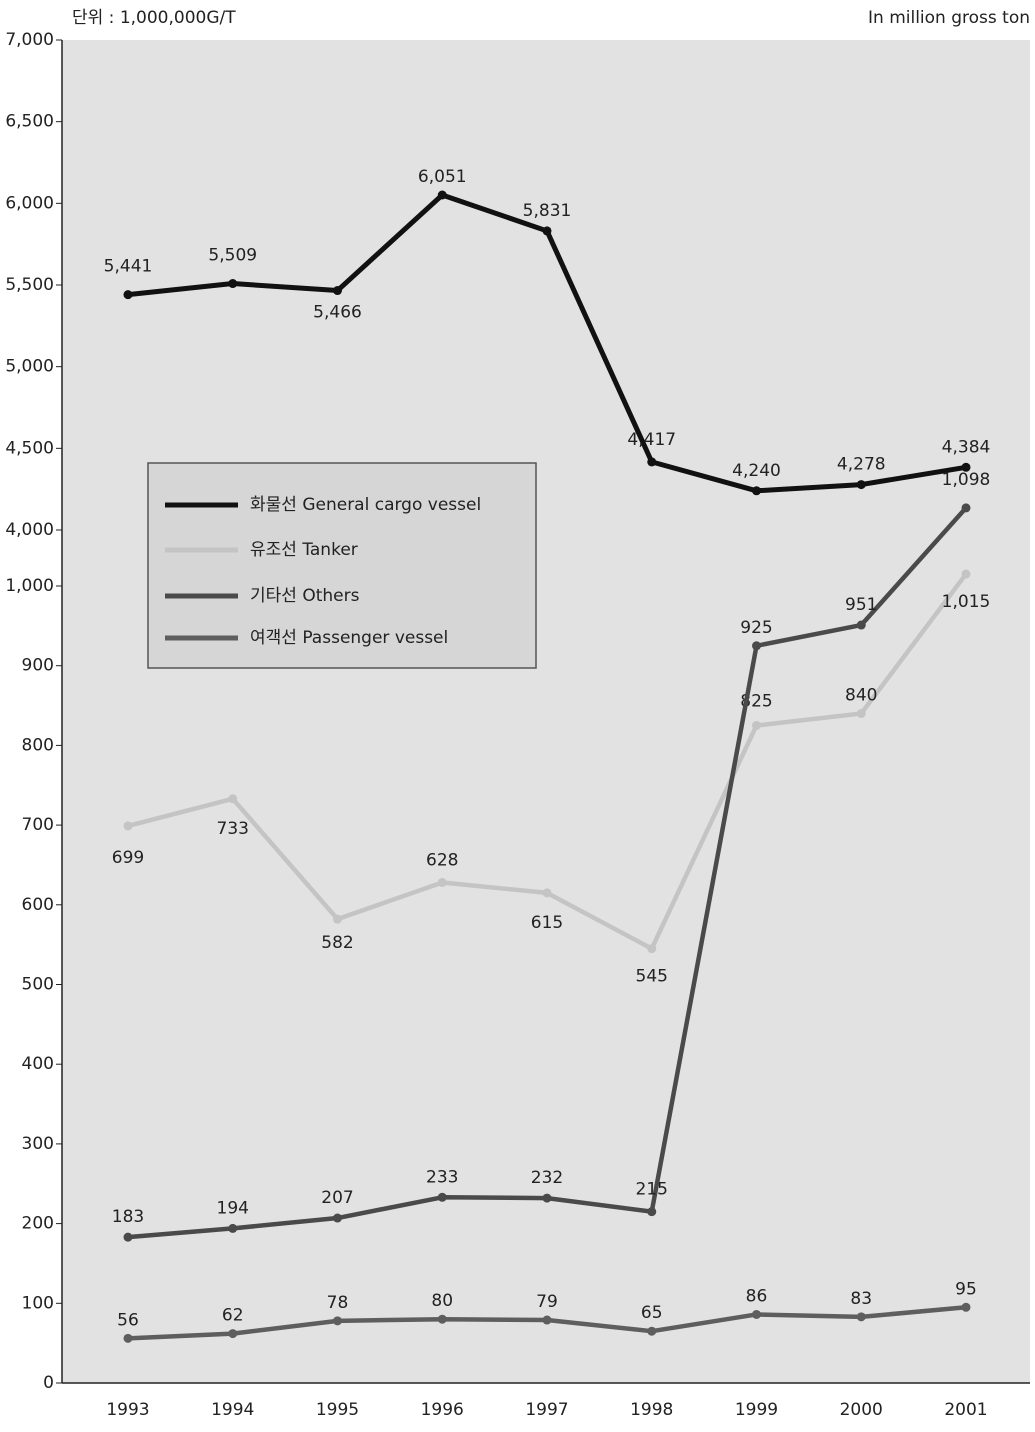  What do you see at coordinates (861, 1299) in the screenshot?
I see `data-label: 83` at bounding box center [861, 1299].